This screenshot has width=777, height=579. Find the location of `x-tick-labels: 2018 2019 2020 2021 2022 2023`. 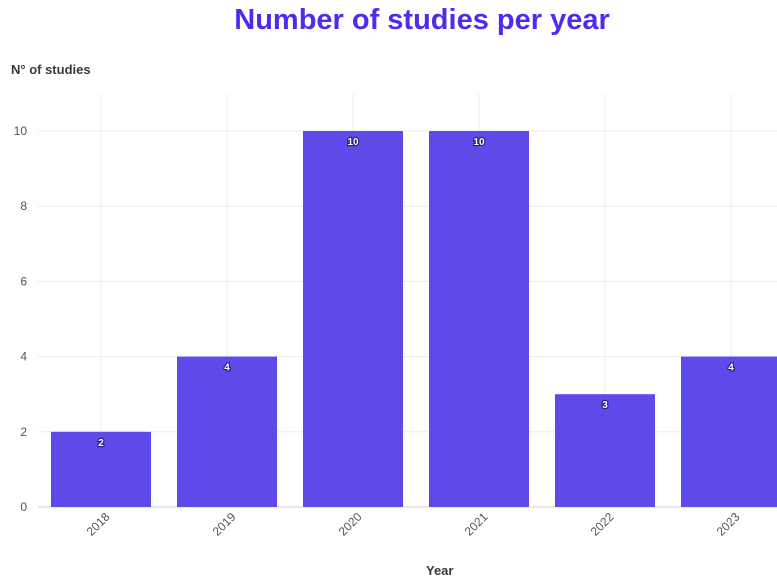

x-tick-labels: 2018 2019 2020 2021 2022 2023 is located at coordinates (413, 524).